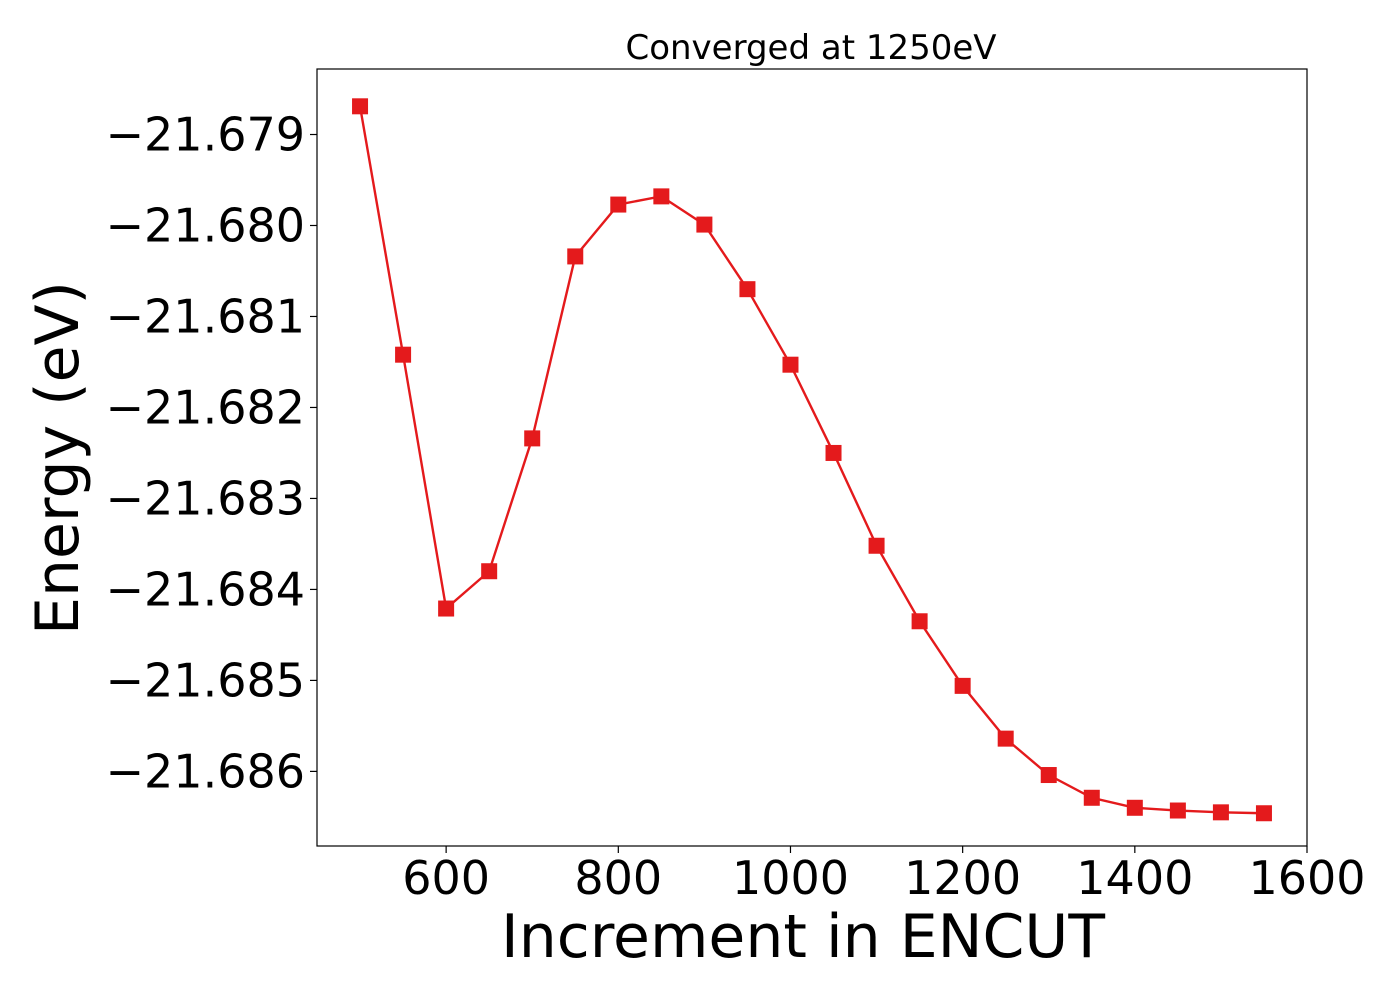  I want to click on y-tick-label: −21.681, so click(206, 316).